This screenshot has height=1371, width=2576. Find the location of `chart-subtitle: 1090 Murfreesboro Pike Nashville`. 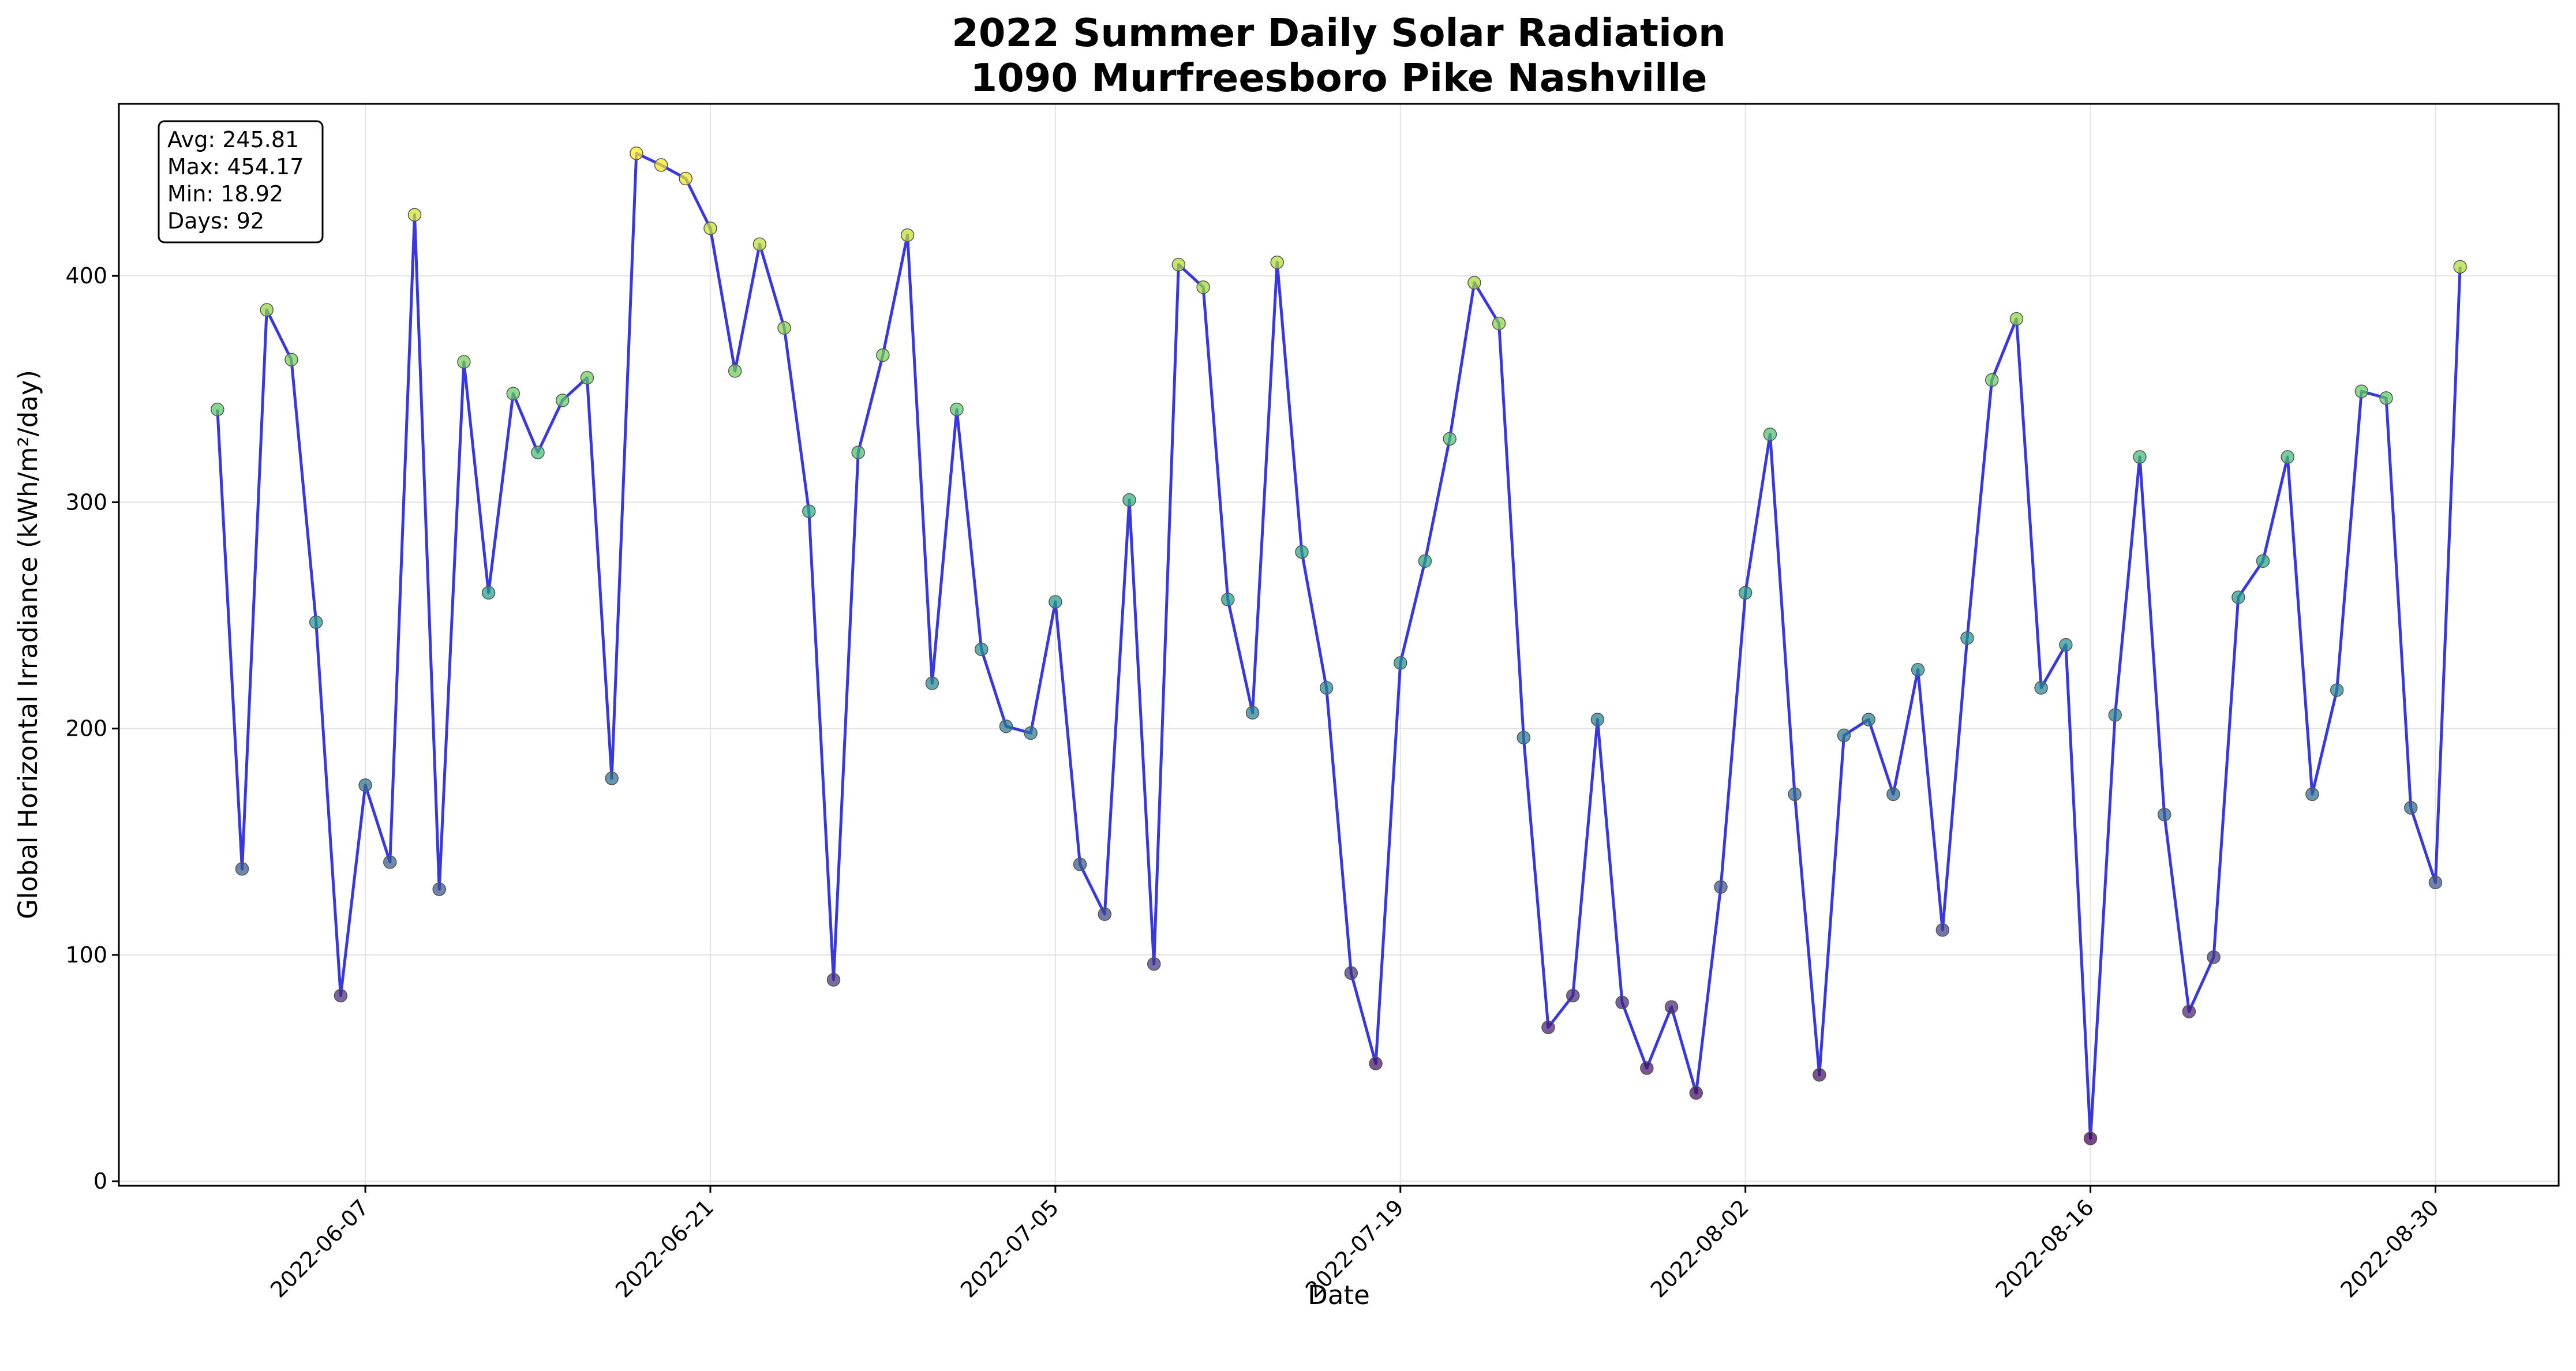

chart-subtitle: 1090 Murfreesboro Pike Nashville is located at coordinates (1338, 77).